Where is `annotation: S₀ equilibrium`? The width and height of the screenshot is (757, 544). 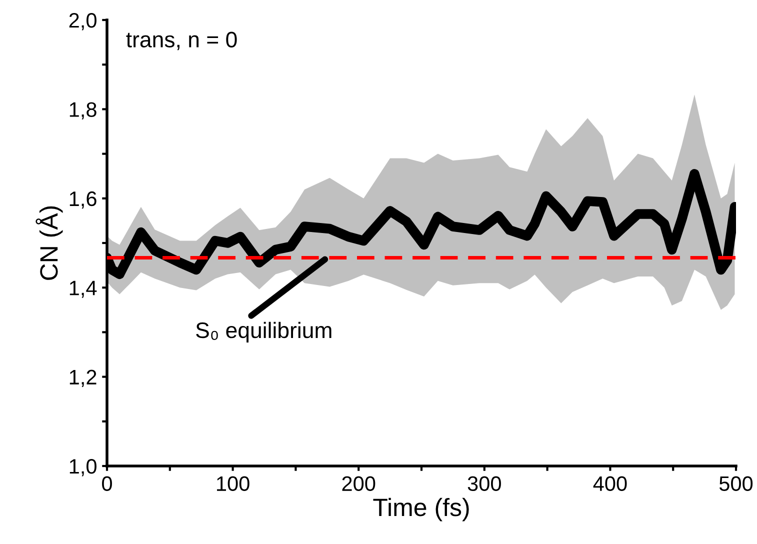
annotation: S₀ equilibrium is located at coordinates (264, 332).